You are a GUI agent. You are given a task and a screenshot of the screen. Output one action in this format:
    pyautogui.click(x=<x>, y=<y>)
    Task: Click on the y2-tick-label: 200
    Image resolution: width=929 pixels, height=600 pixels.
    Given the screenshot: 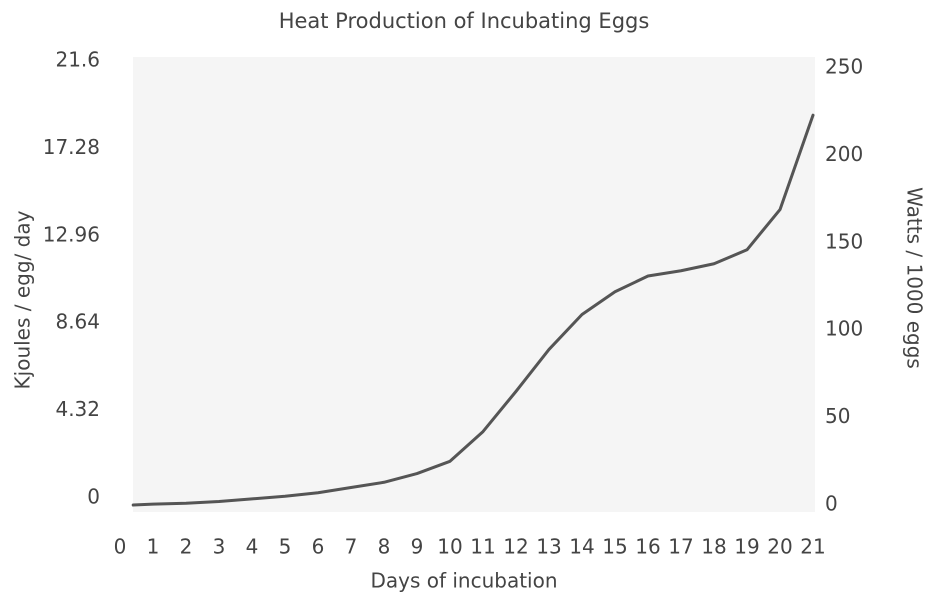 What is the action you would take?
    pyautogui.click(x=844, y=154)
    